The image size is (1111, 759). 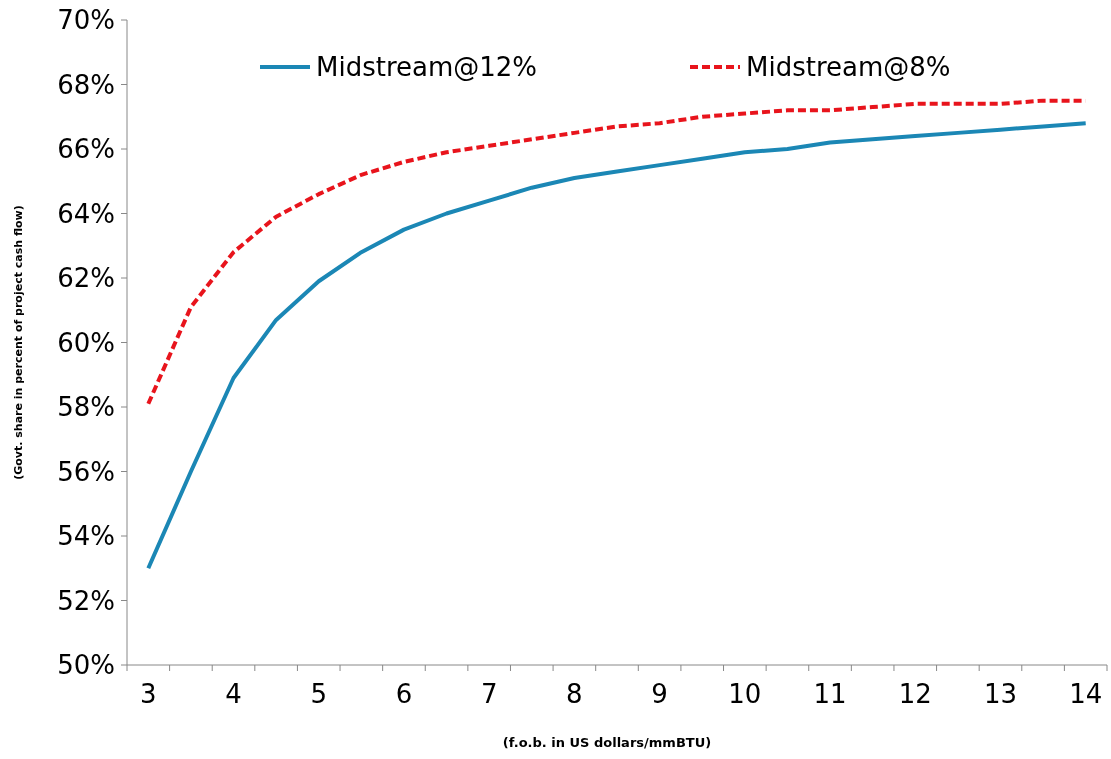 What do you see at coordinates (830, 694) in the screenshot?
I see `x-tick-label: 11` at bounding box center [830, 694].